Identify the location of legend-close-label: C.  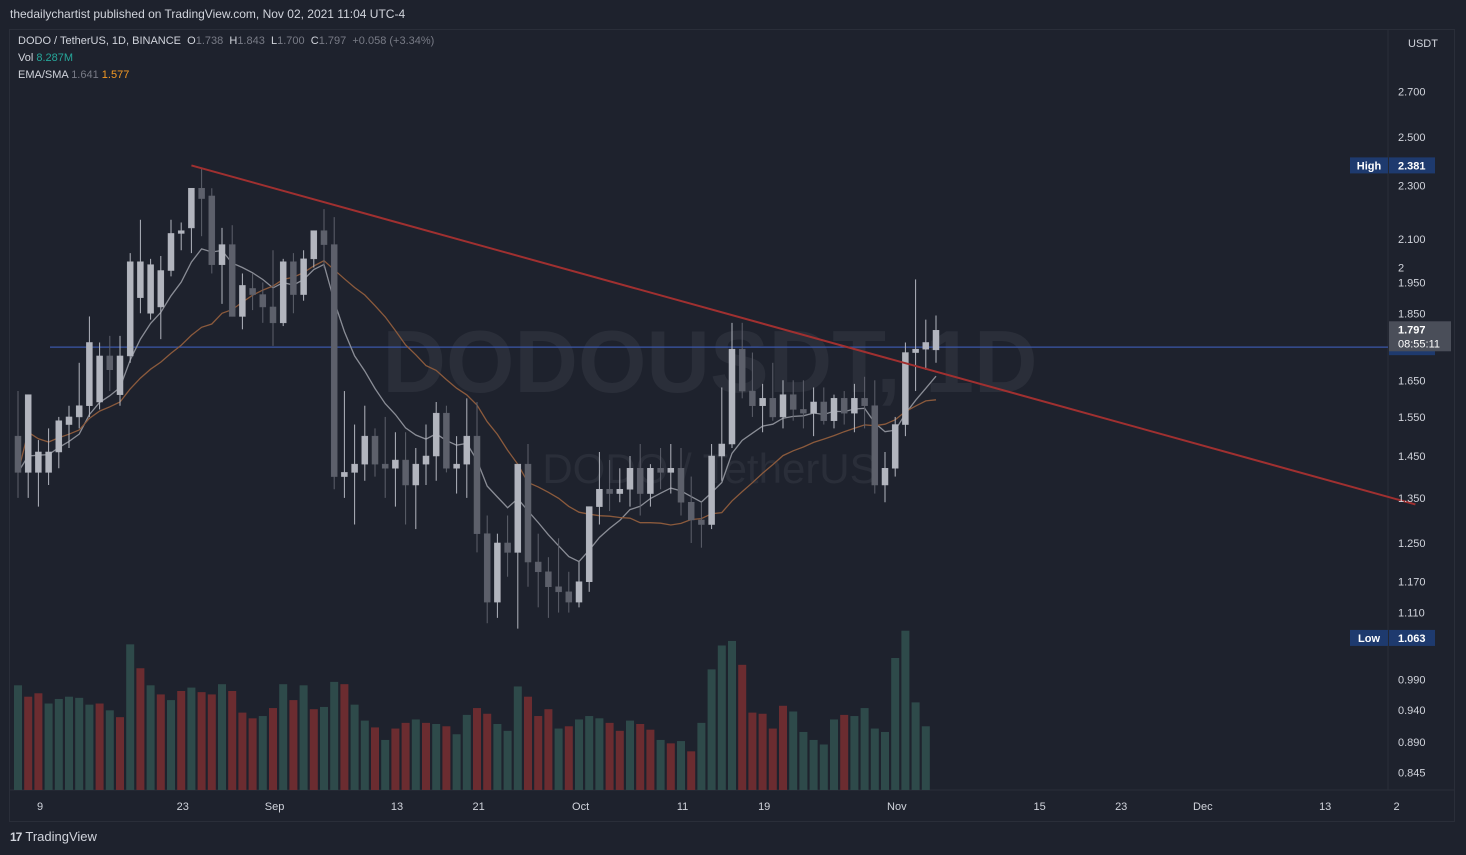
(314, 41).